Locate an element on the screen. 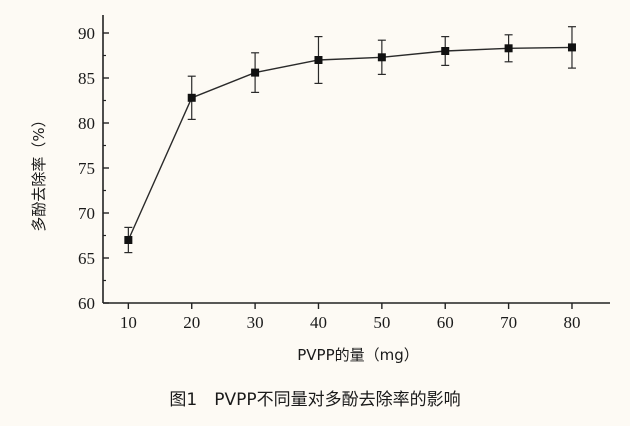  x-tick-label: 70 is located at coordinates (508, 322).